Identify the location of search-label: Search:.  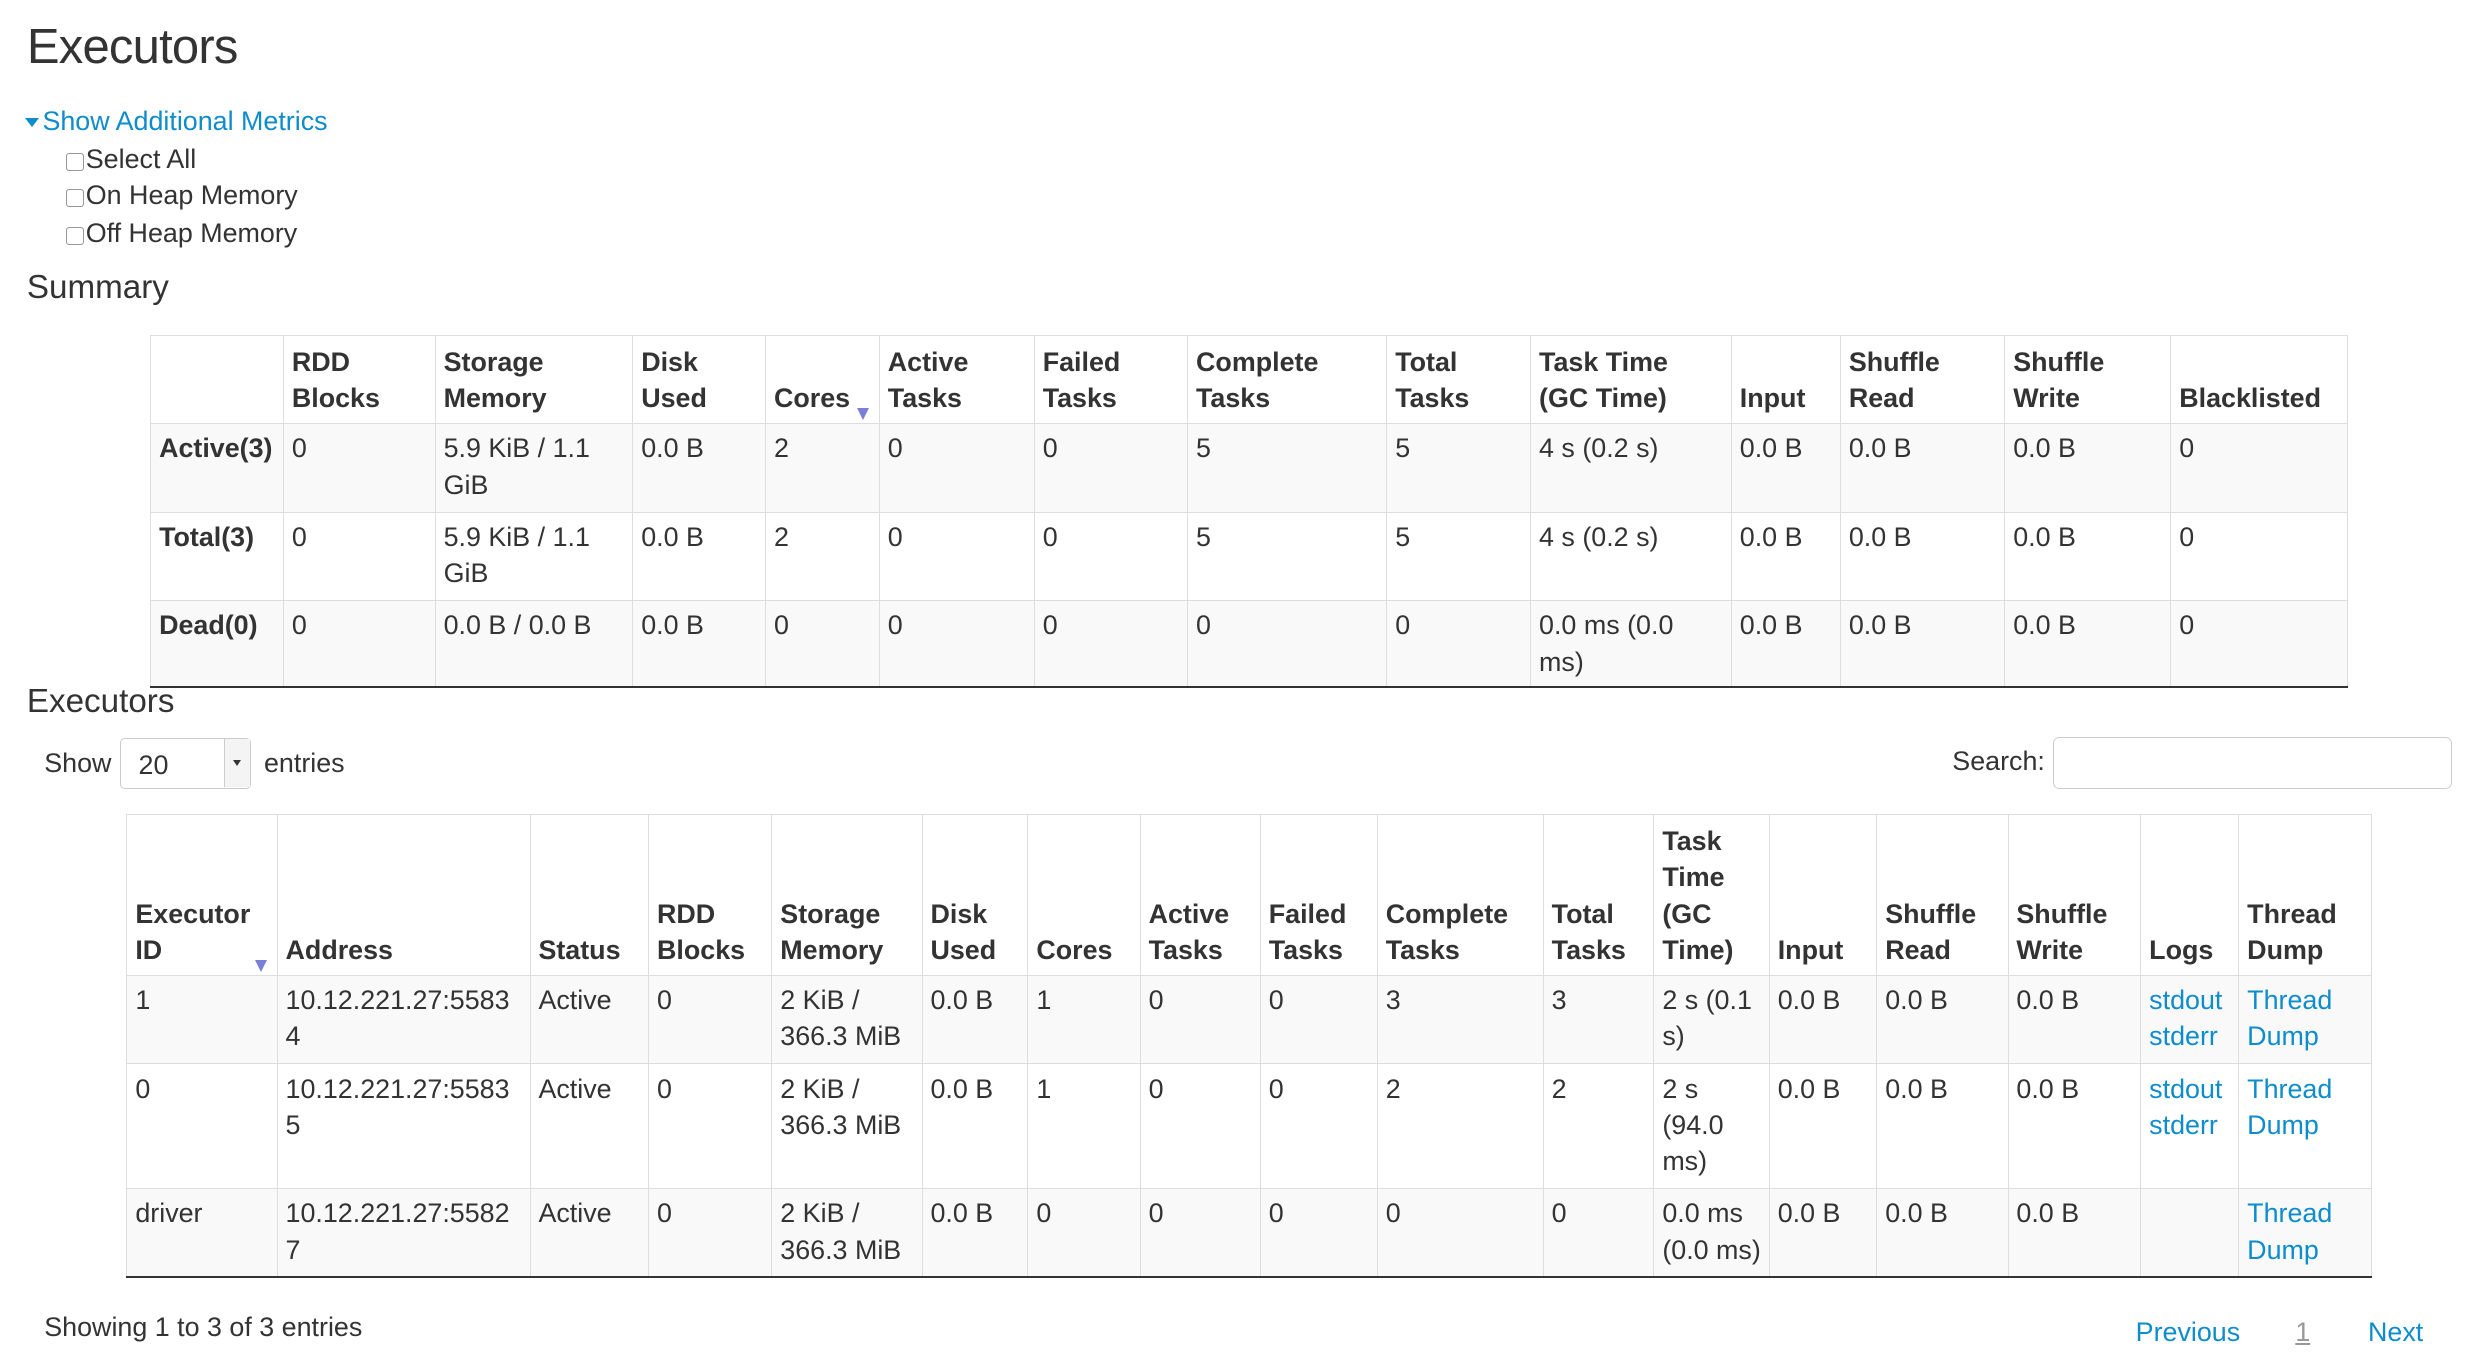
(1998, 760).